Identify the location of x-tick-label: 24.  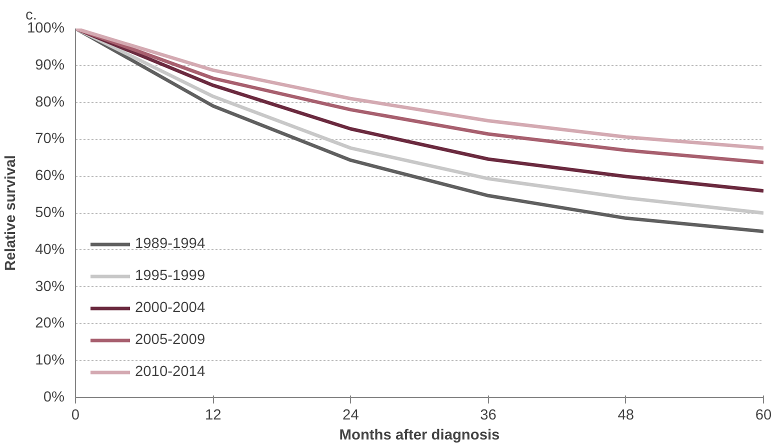
(350, 416).